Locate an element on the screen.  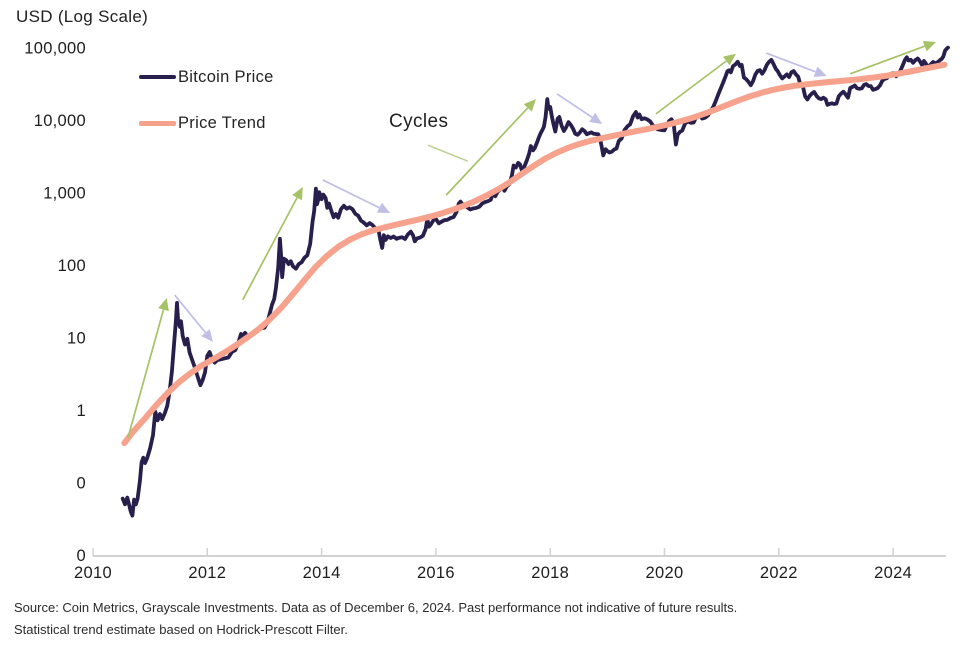
y-axis-tick-label: 1,000 is located at coordinates (64, 194).